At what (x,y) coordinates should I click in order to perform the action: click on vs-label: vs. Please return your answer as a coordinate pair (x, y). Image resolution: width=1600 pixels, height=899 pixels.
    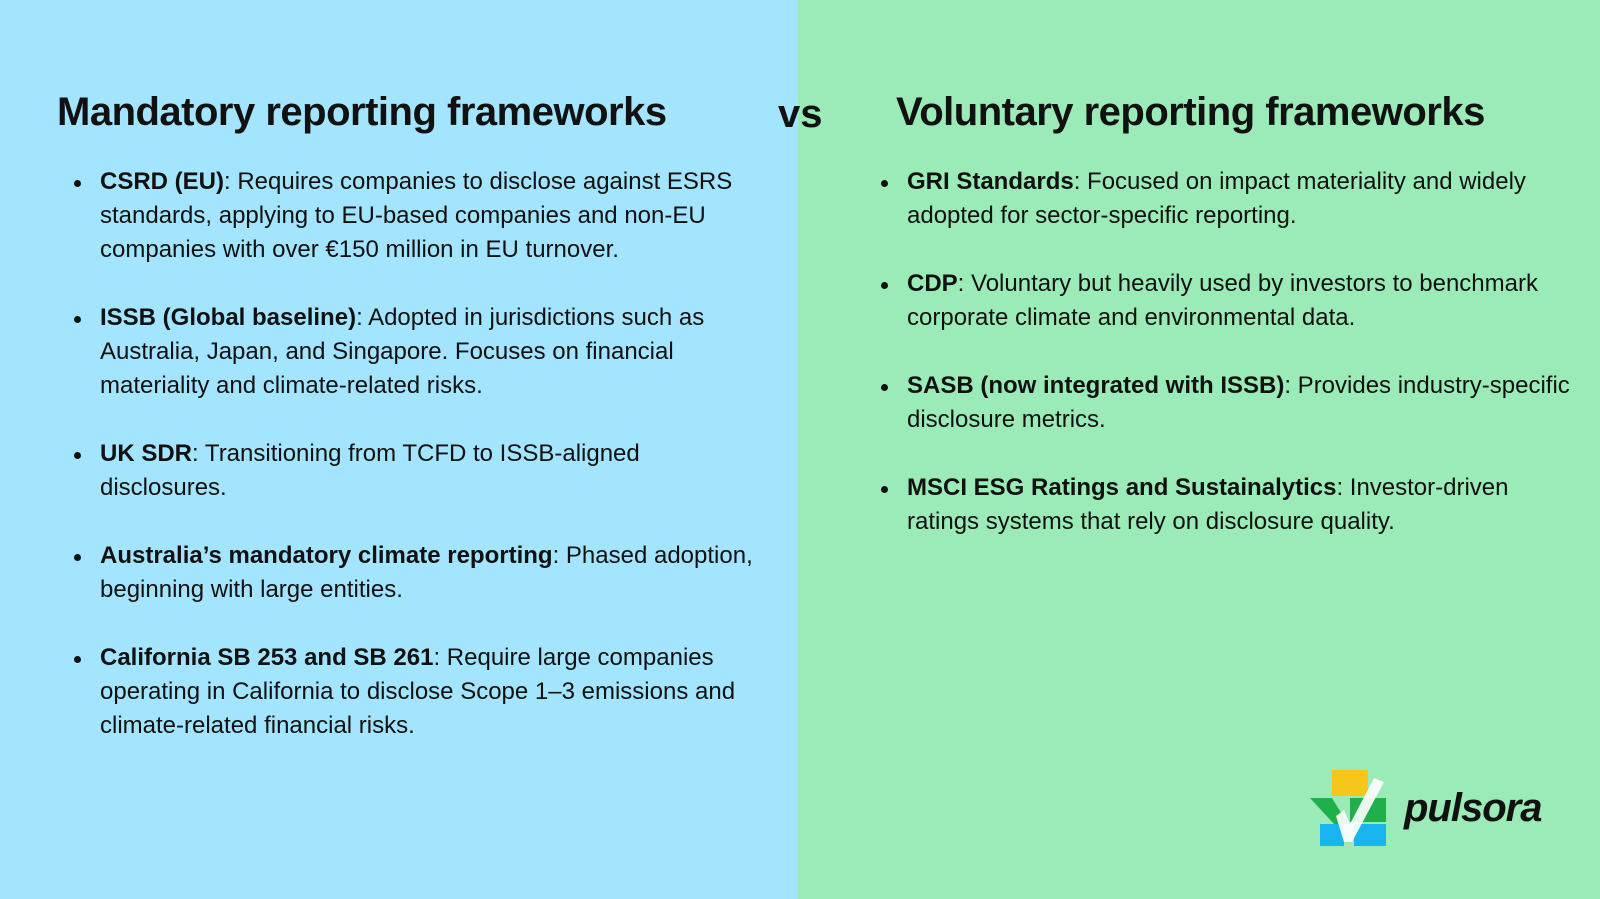
    Looking at the image, I should click on (800, 114).